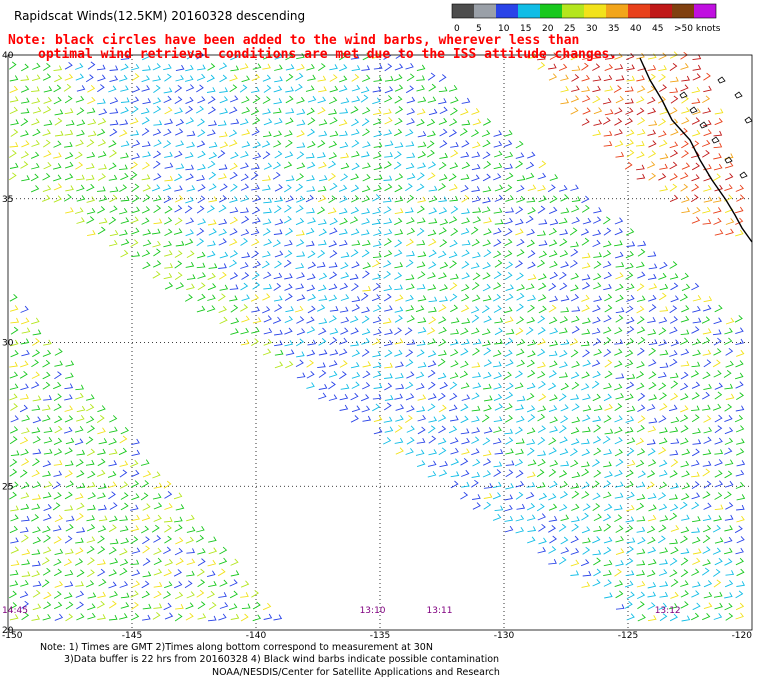  I want to click on legend-label-1: 5, so click(479, 29).